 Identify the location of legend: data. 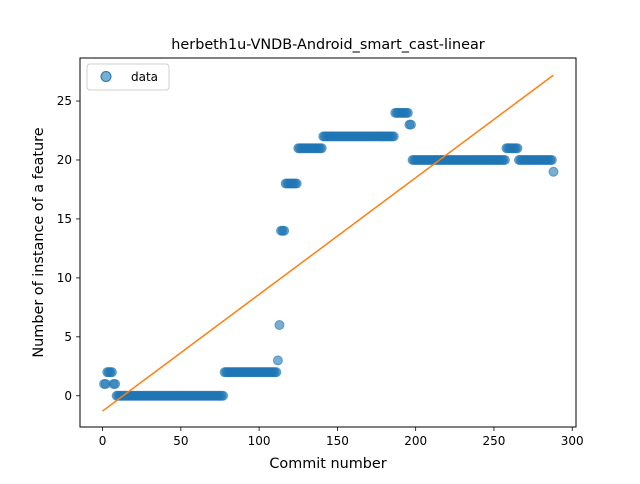
(128, 77).